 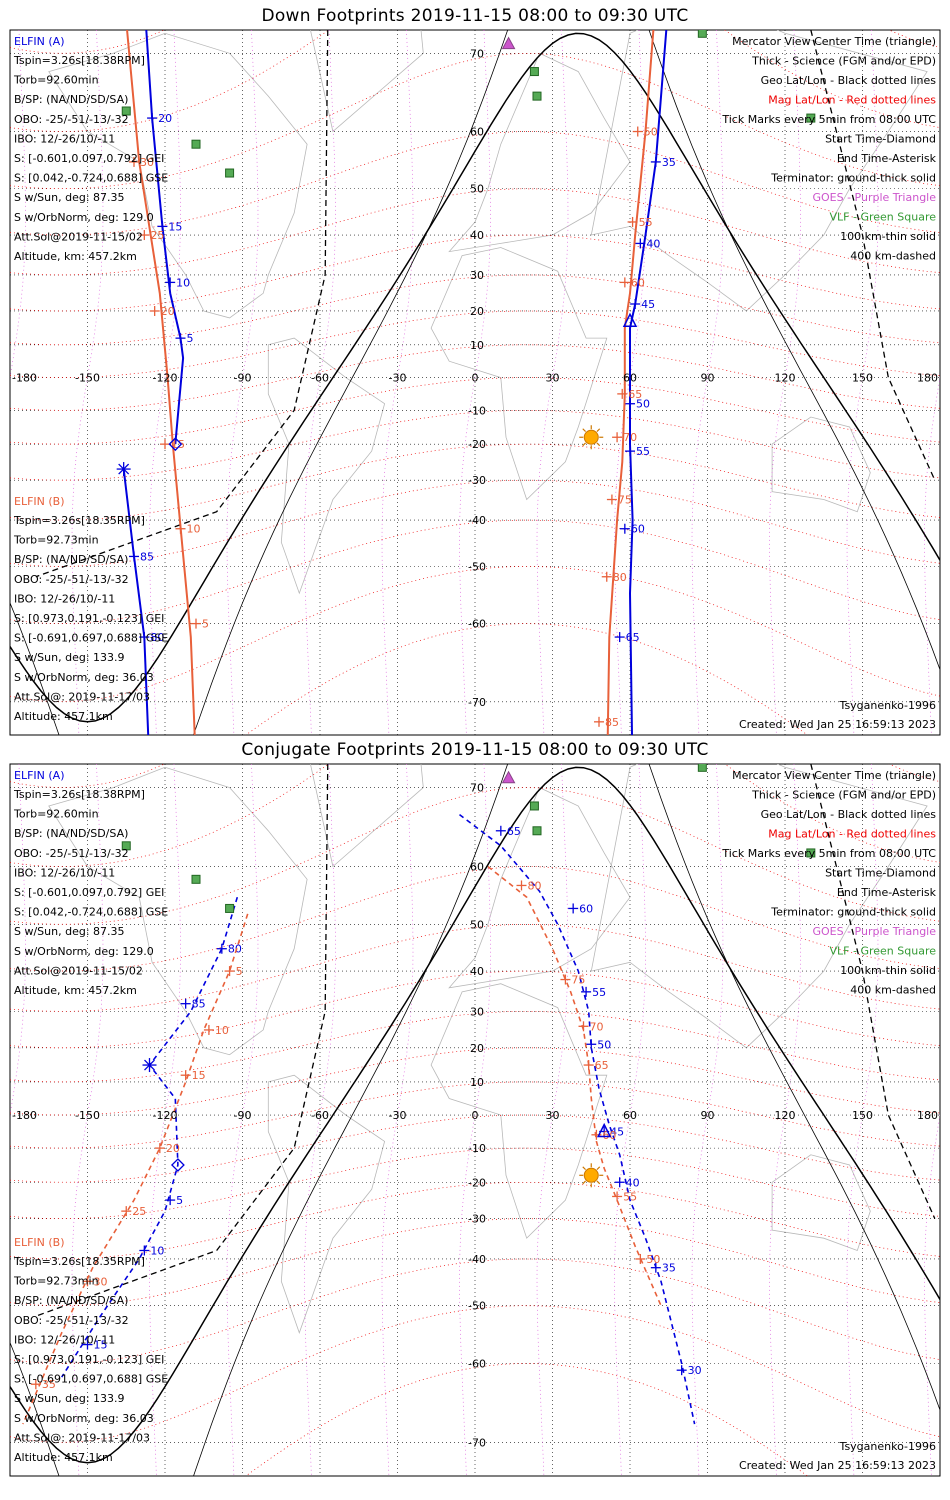 I want to click on lon-tick-label: -180, so click(x=24, y=1115).